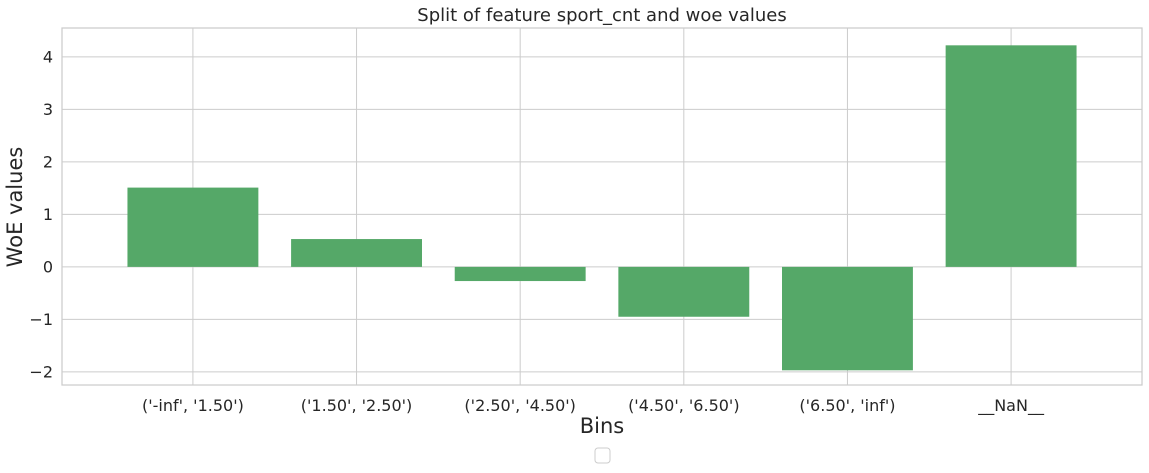 This screenshot has height=473, width=1149. What do you see at coordinates (48, 109) in the screenshot?
I see `y-tick-label: 3` at bounding box center [48, 109].